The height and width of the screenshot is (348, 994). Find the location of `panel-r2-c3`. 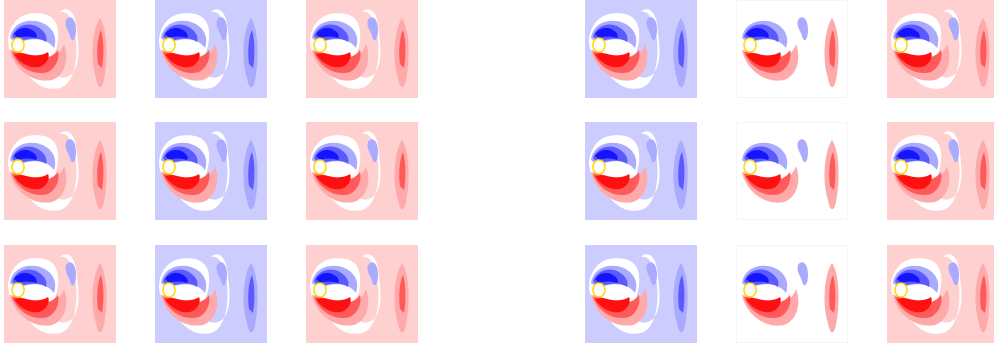

panel-r2-c3 is located at coordinates (362, 171).